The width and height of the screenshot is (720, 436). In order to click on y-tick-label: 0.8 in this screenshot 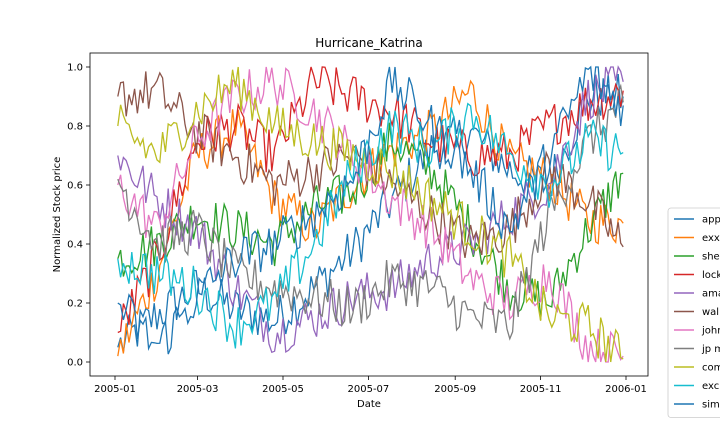, I will do `click(75, 127)`.